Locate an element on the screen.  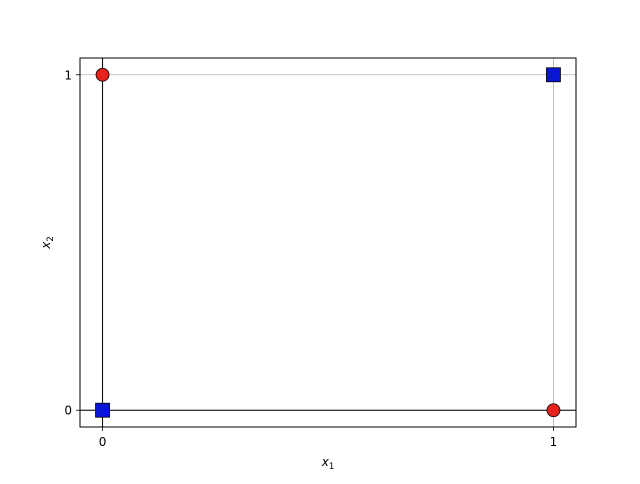
y-axis-label: x2 is located at coordinates (47, 243).